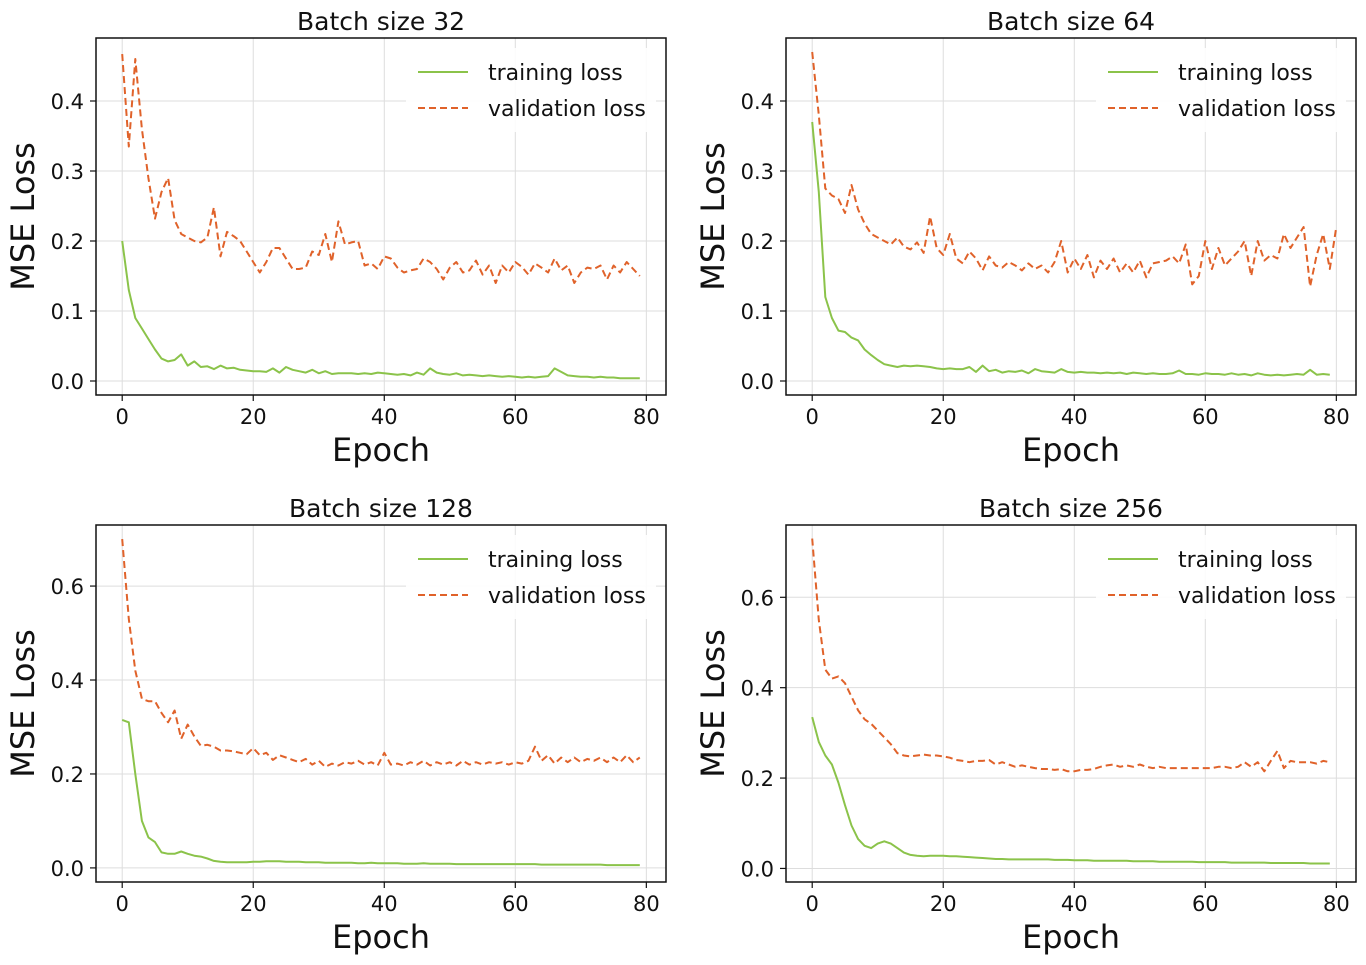  What do you see at coordinates (1071, 508) in the screenshot?
I see `chart-title: Batch size 256` at bounding box center [1071, 508].